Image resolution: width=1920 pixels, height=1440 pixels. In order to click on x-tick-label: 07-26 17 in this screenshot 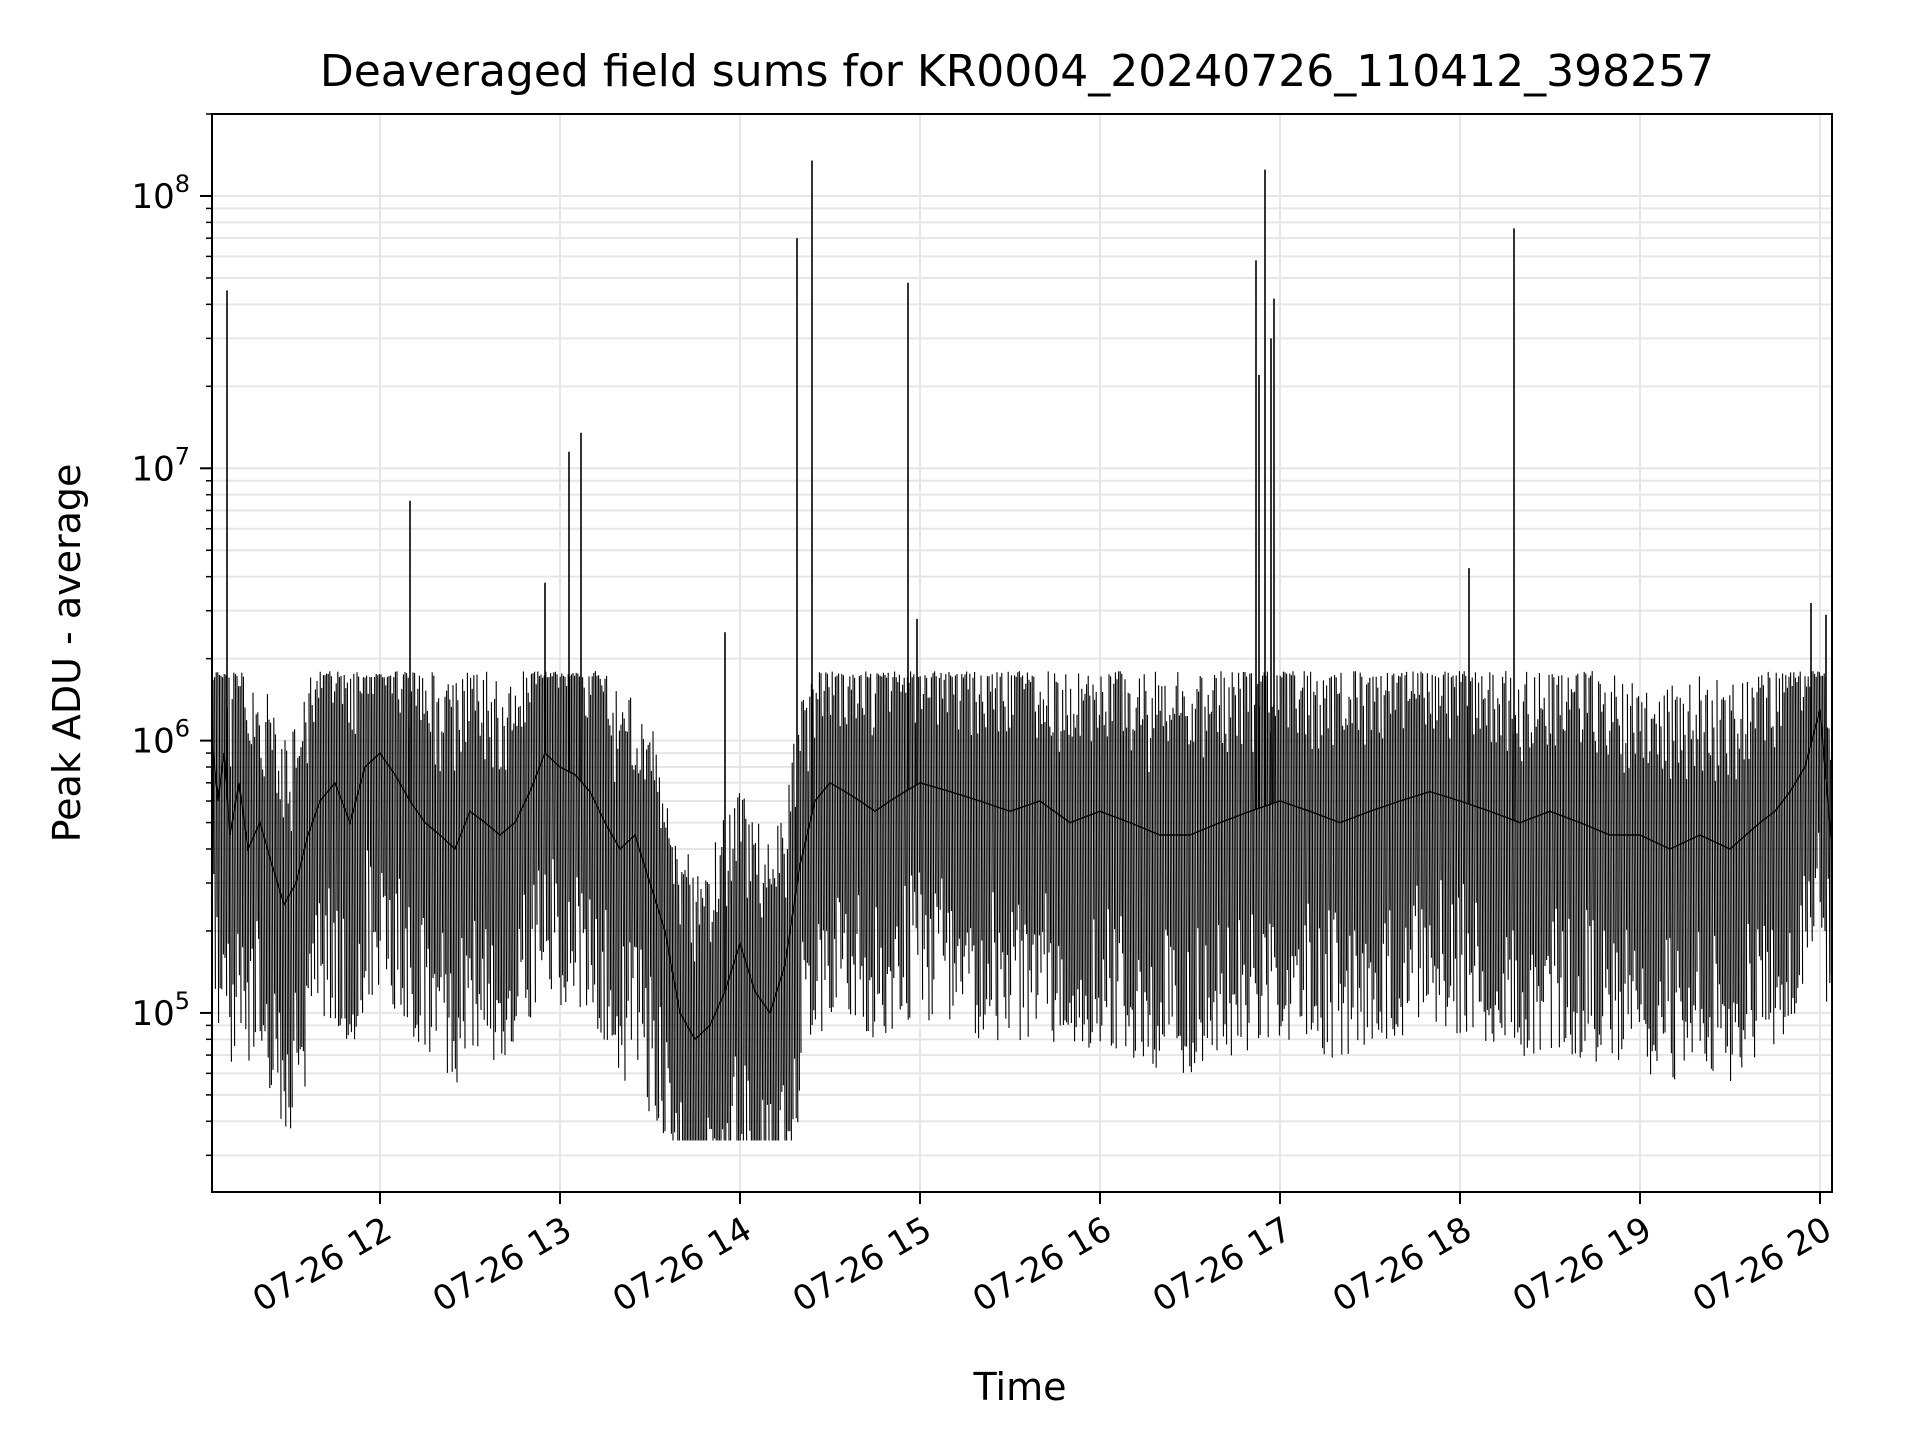, I will do `click(1222, 1264)`.